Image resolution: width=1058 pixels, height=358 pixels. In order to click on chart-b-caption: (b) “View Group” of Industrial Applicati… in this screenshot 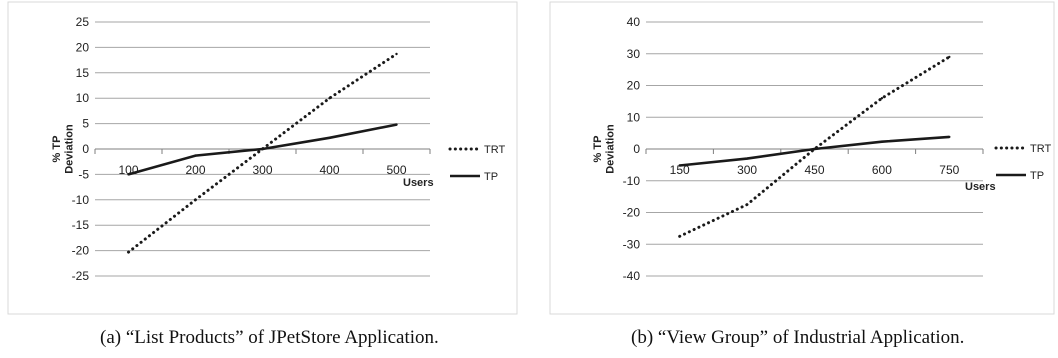, I will do `click(798, 337)`.